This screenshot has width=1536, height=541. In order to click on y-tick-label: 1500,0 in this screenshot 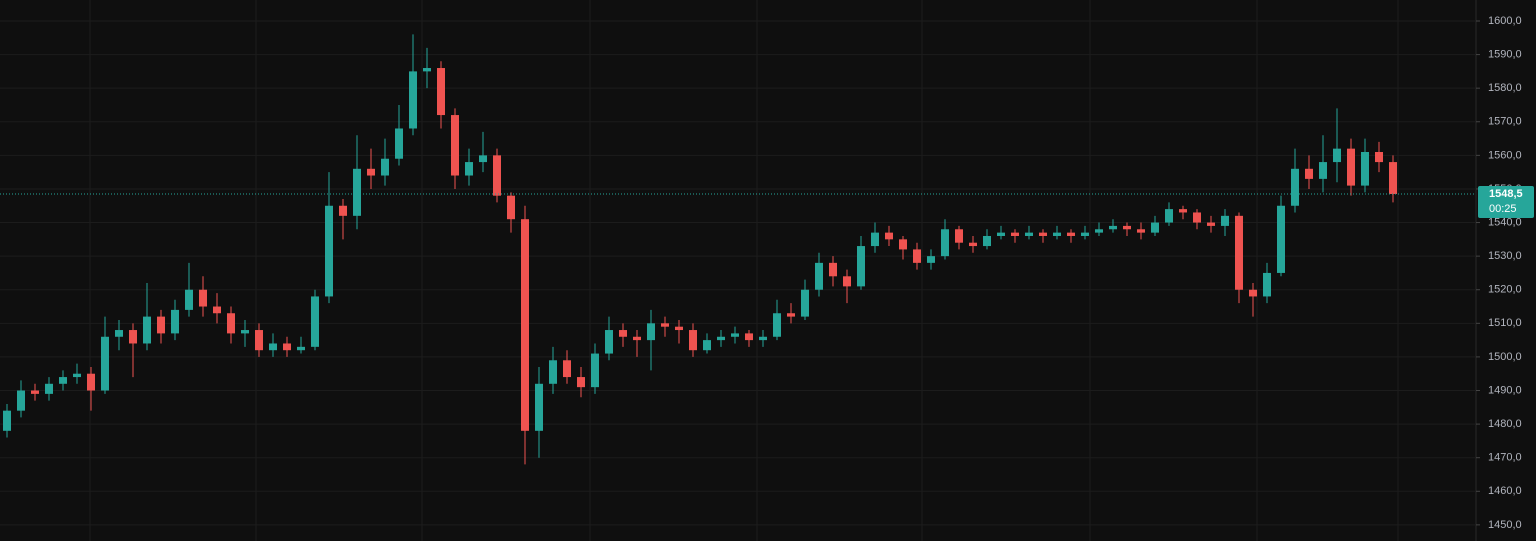, I will do `click(1505, 357)`.